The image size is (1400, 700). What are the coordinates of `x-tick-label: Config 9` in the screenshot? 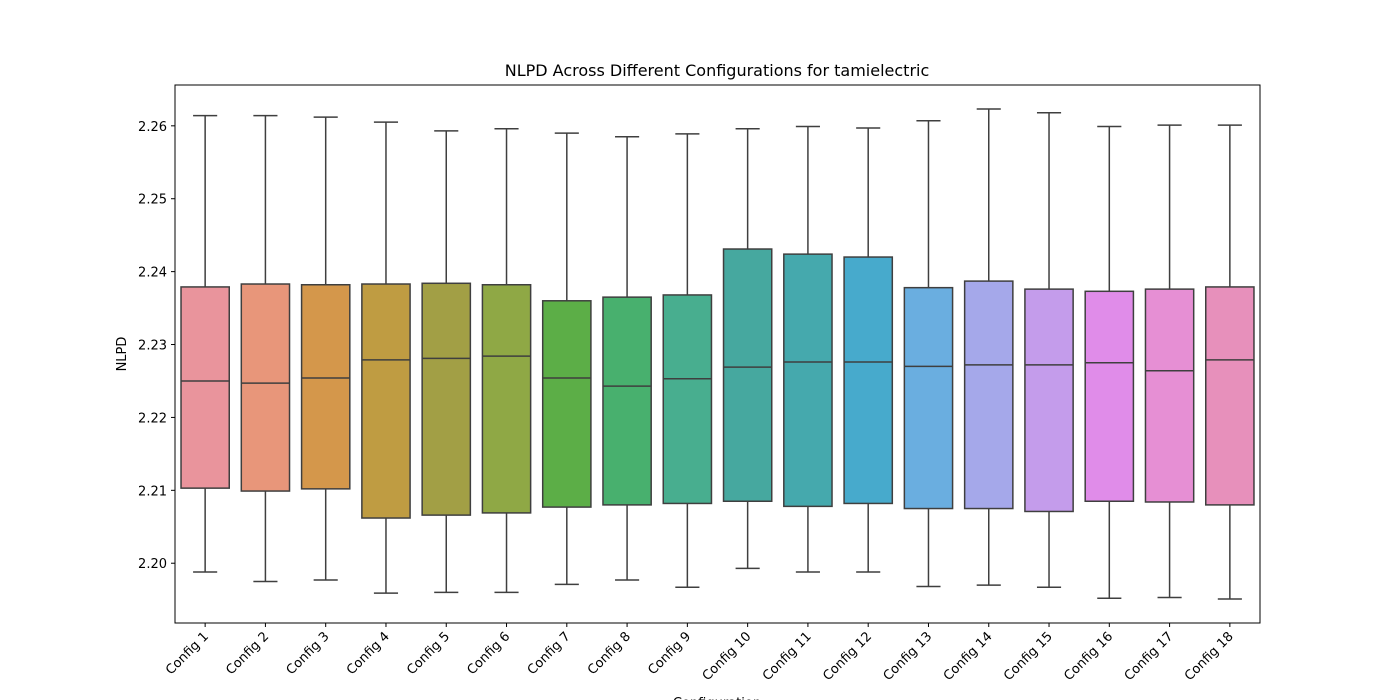 It's located at (669, 653).